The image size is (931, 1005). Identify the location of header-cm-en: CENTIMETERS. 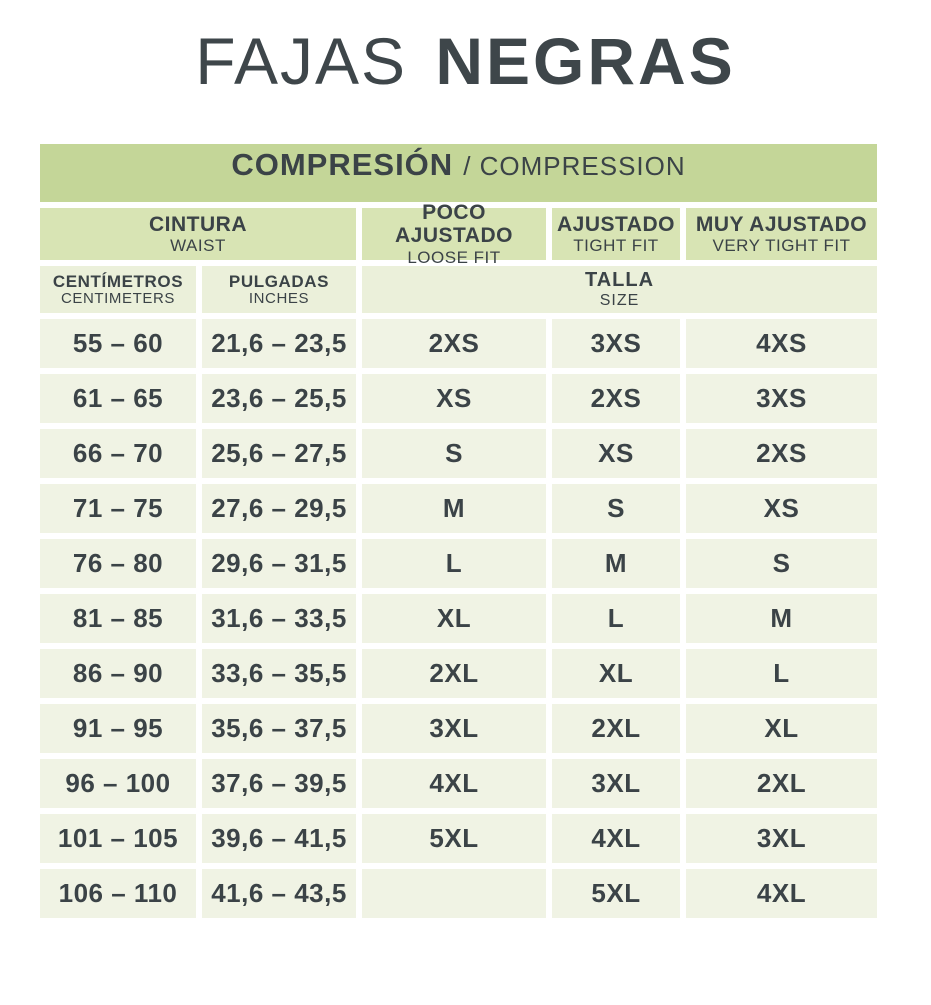
(118, 298).